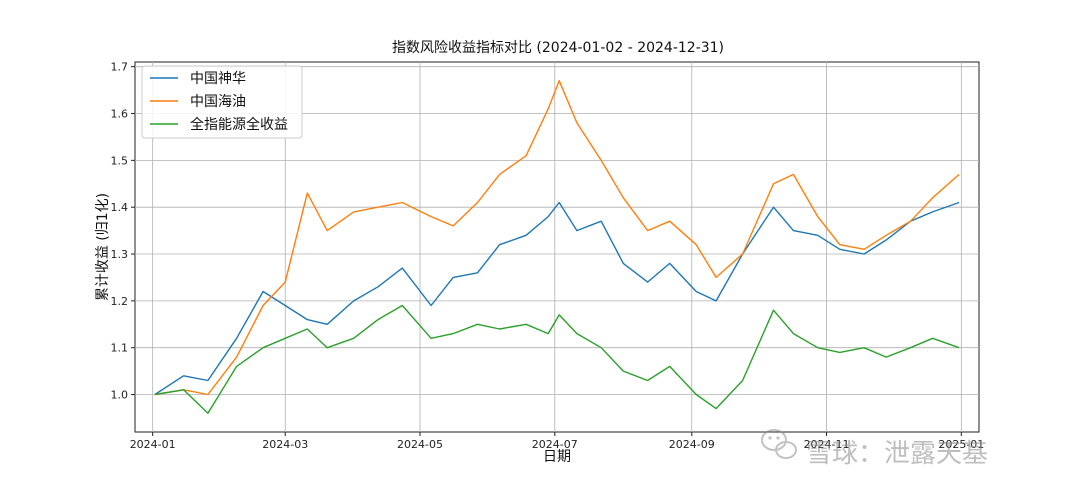  Describe the element at coordinates (120, 114) in the screenshot. I see `y-tick-label: 1.6` at that location.